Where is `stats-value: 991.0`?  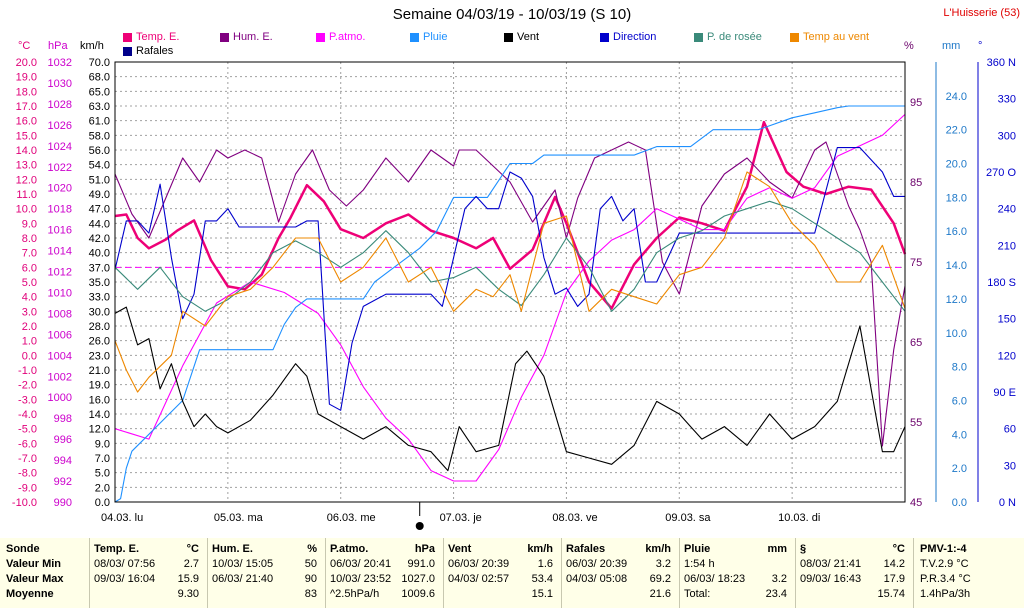 stats-value: 991.0 is located at coordinates (421, 564).